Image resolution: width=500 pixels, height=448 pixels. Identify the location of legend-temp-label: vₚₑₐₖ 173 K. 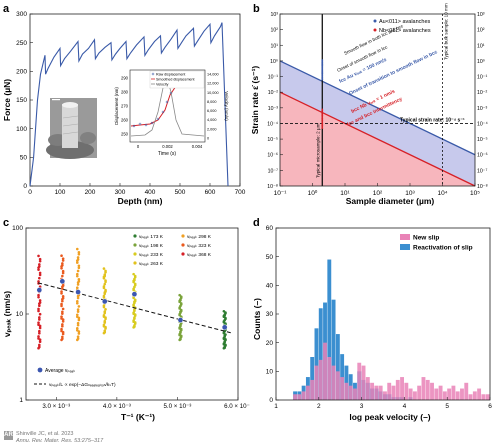
(151, 237).